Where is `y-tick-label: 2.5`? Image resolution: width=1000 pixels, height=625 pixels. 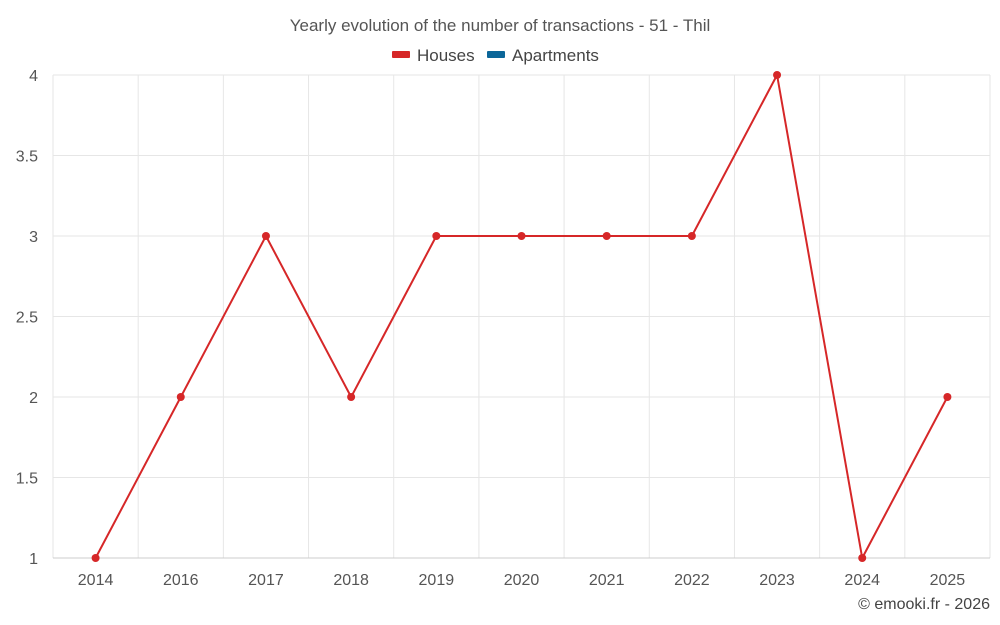
y-tick-label: 2.5 is located at coordinates (27, 318).